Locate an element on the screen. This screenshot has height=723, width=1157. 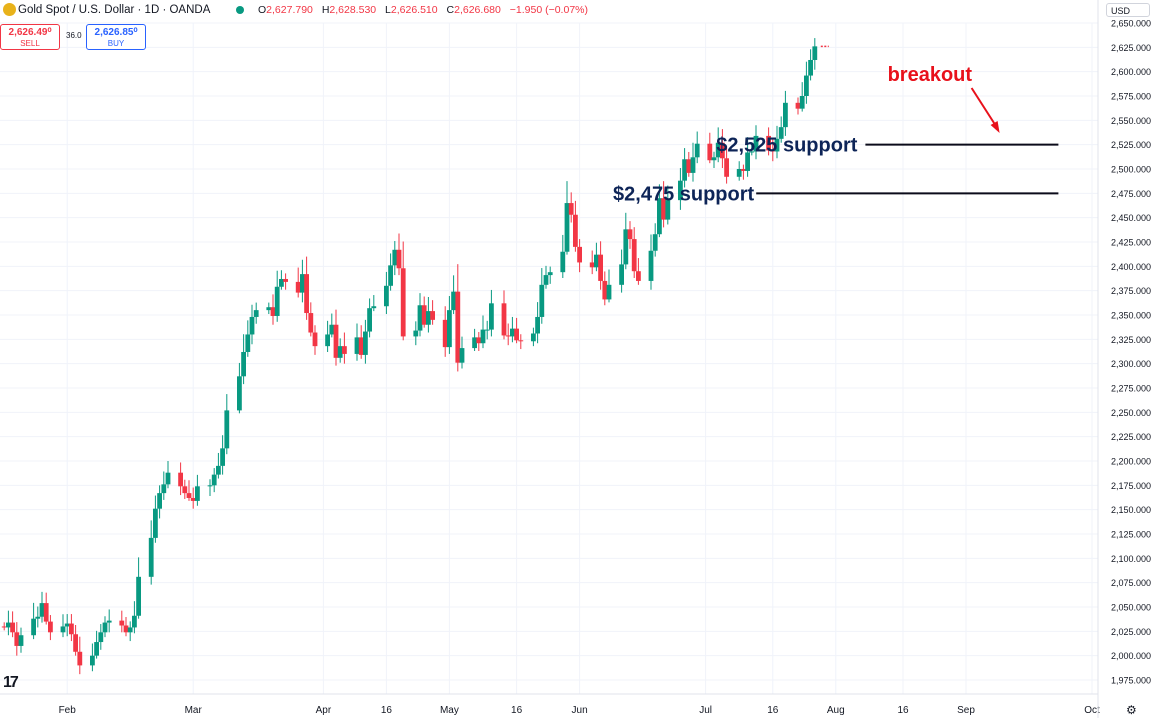
sell-button: 2,626.49⁰ SELL is located at coordinates (30, 37).